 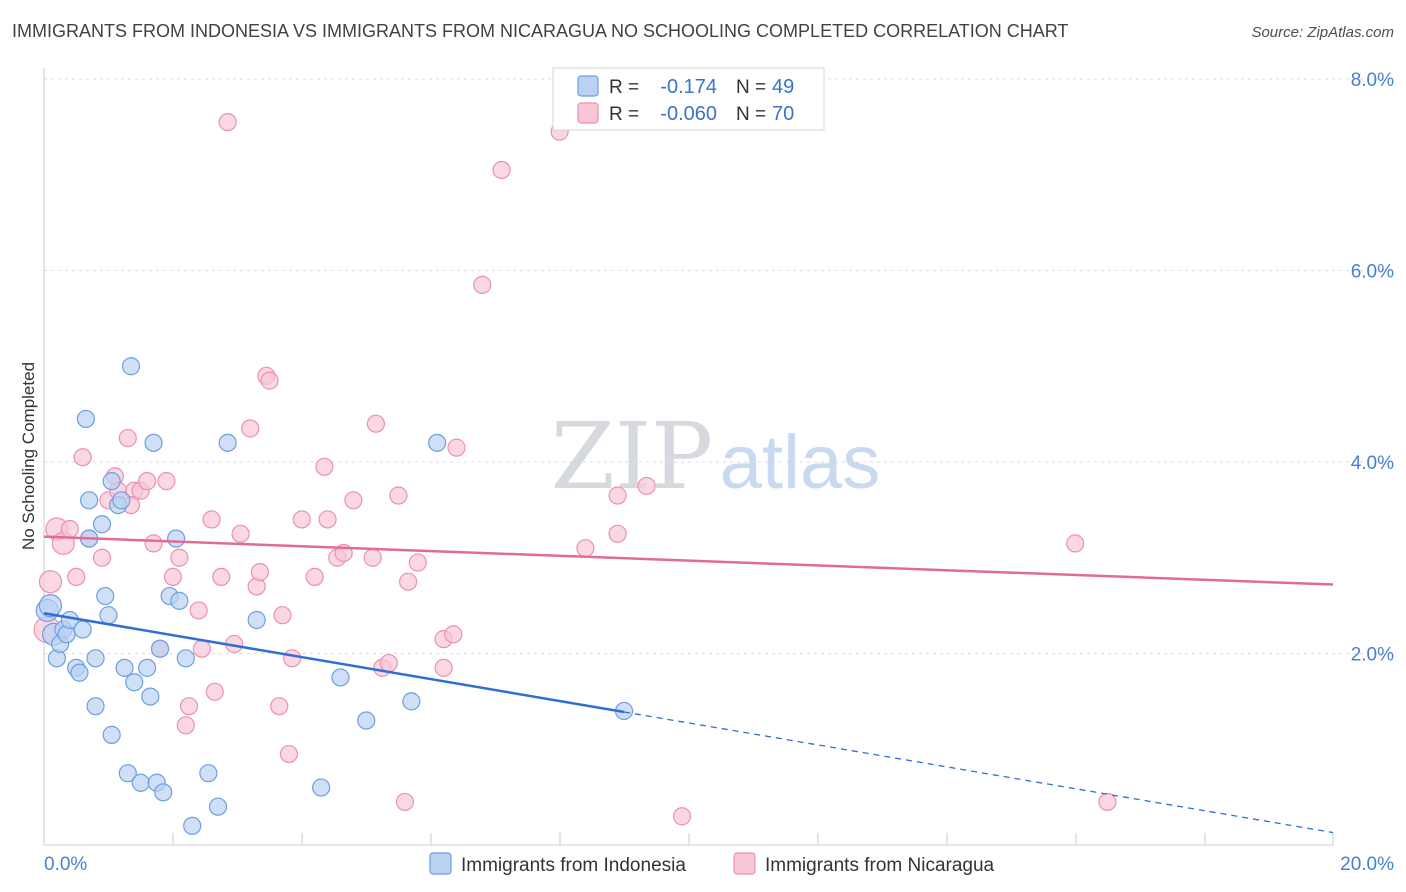 I want to click on indonesia-trend-line, so click(x=334, y=663).